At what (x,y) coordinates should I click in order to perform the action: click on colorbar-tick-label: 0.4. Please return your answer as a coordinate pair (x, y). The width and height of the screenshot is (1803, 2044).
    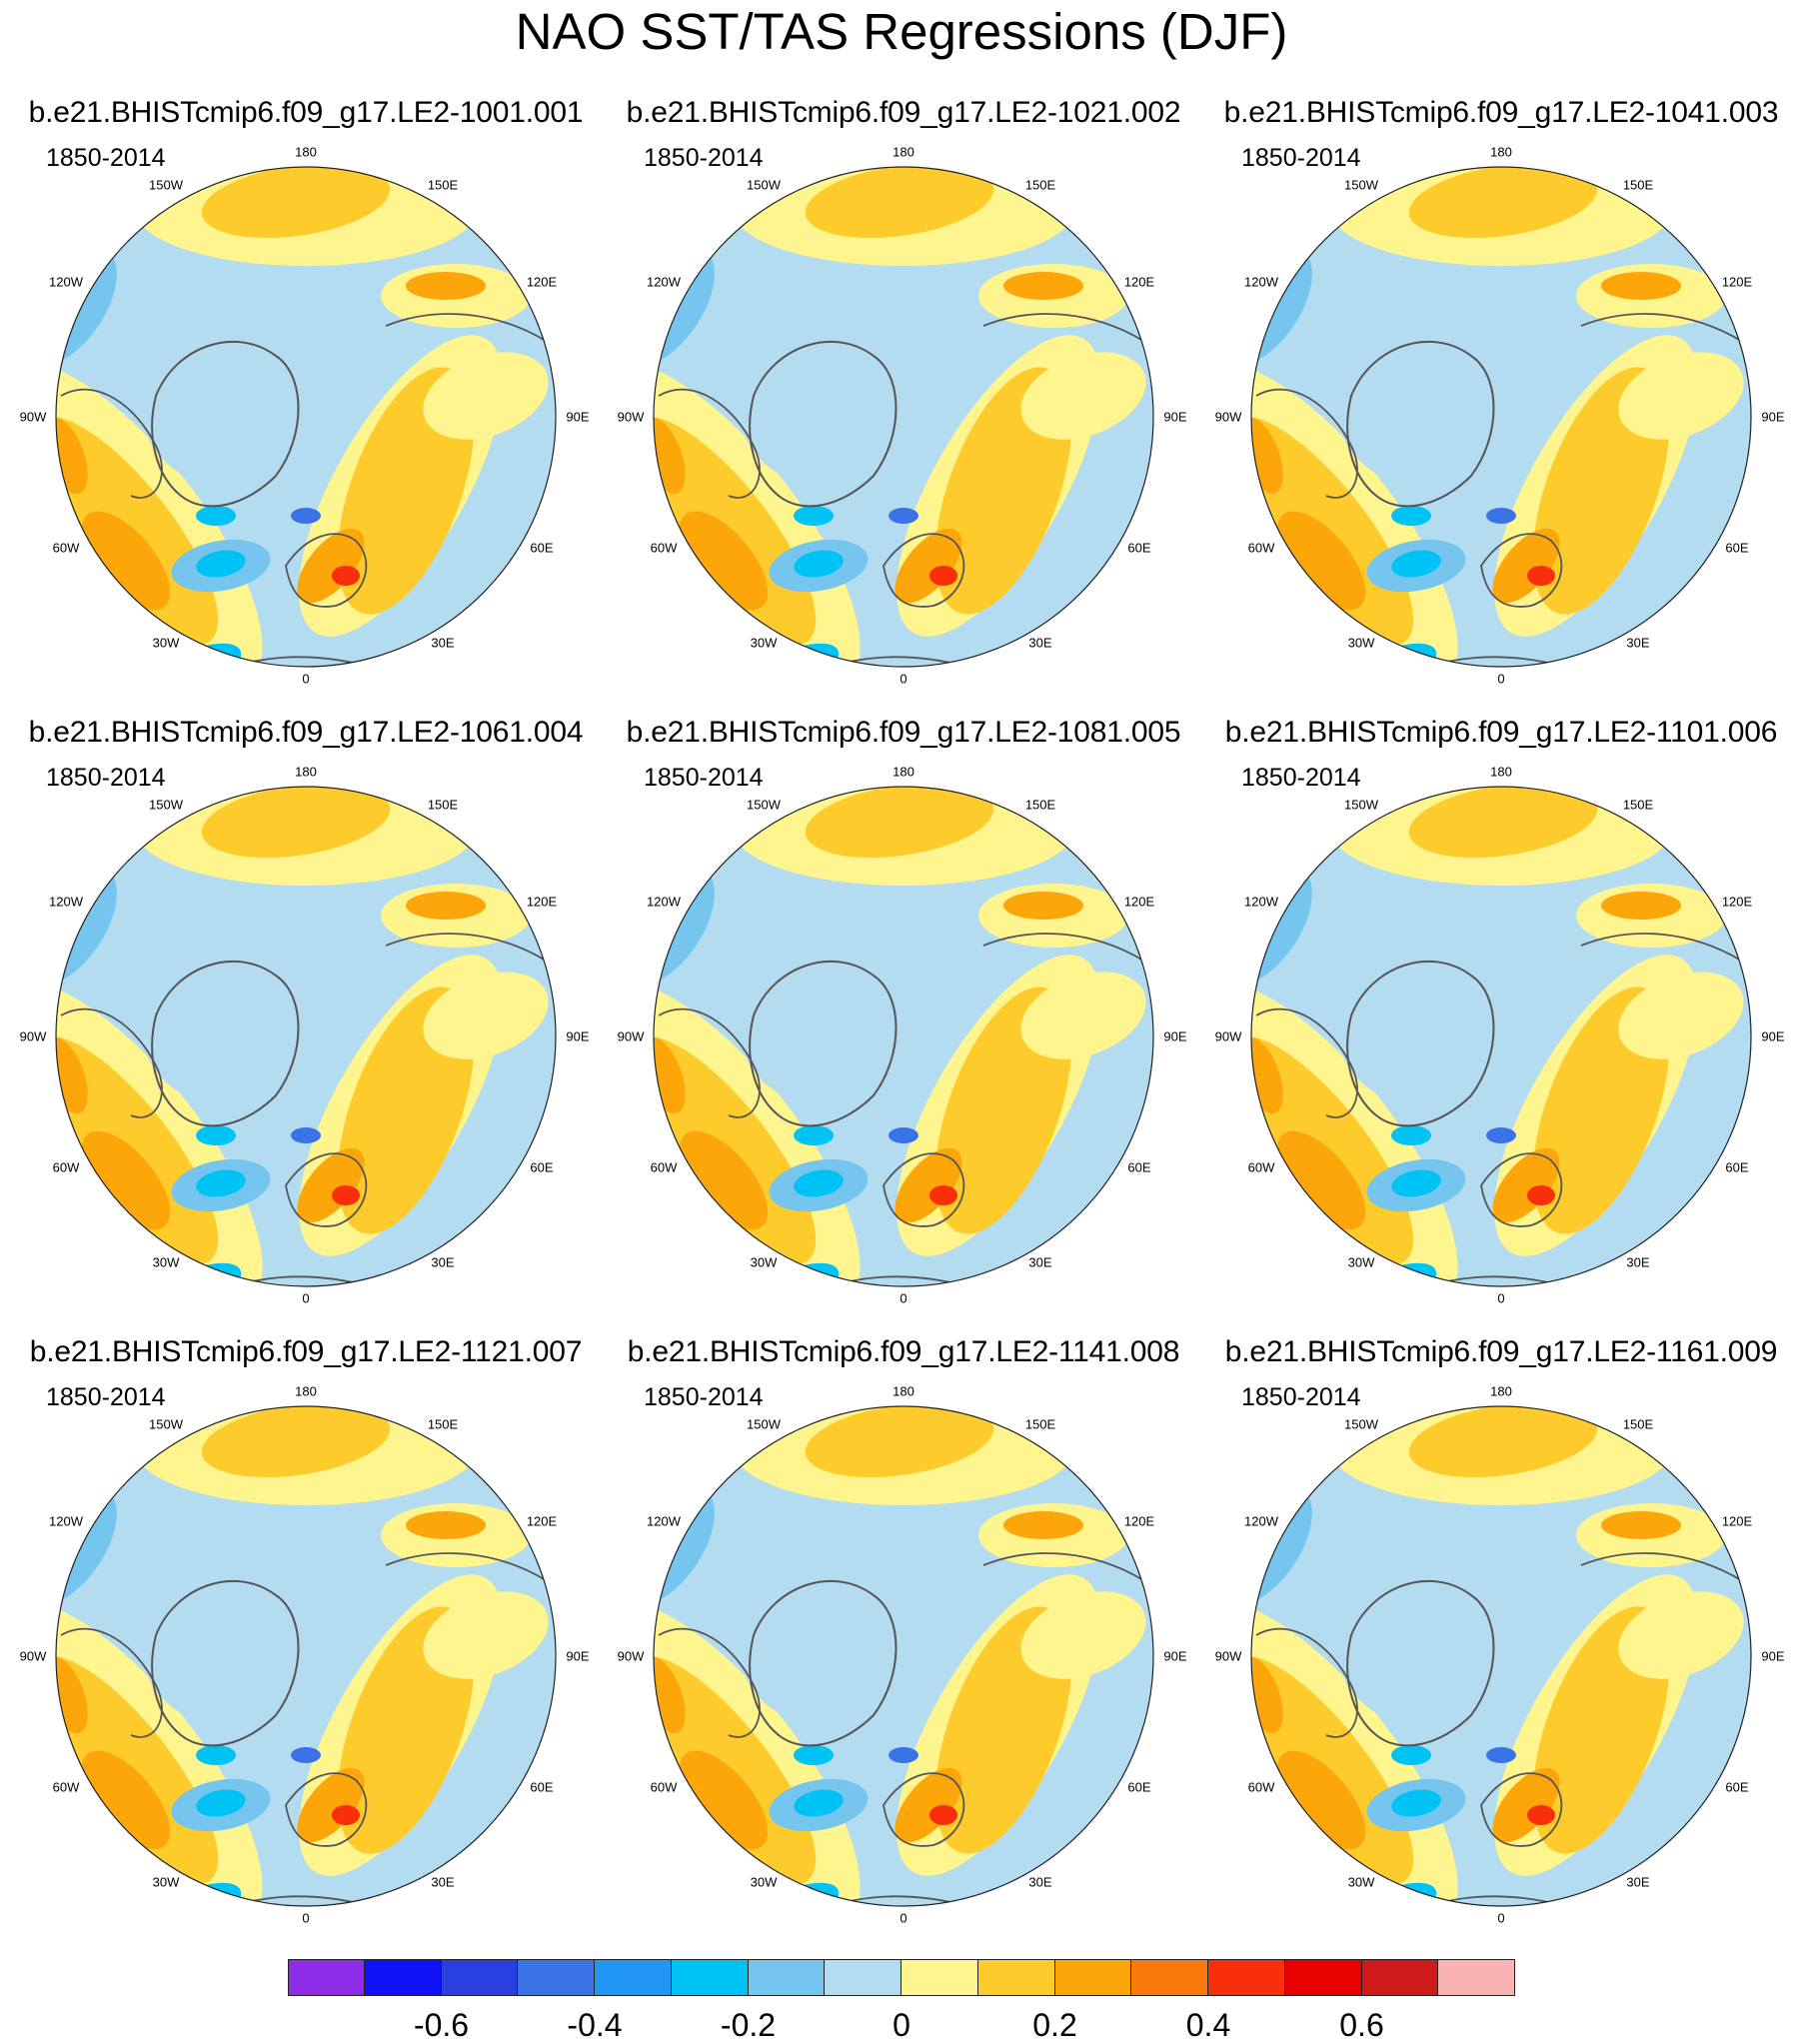
    Looking at the image, I should click on (1208, 2025).